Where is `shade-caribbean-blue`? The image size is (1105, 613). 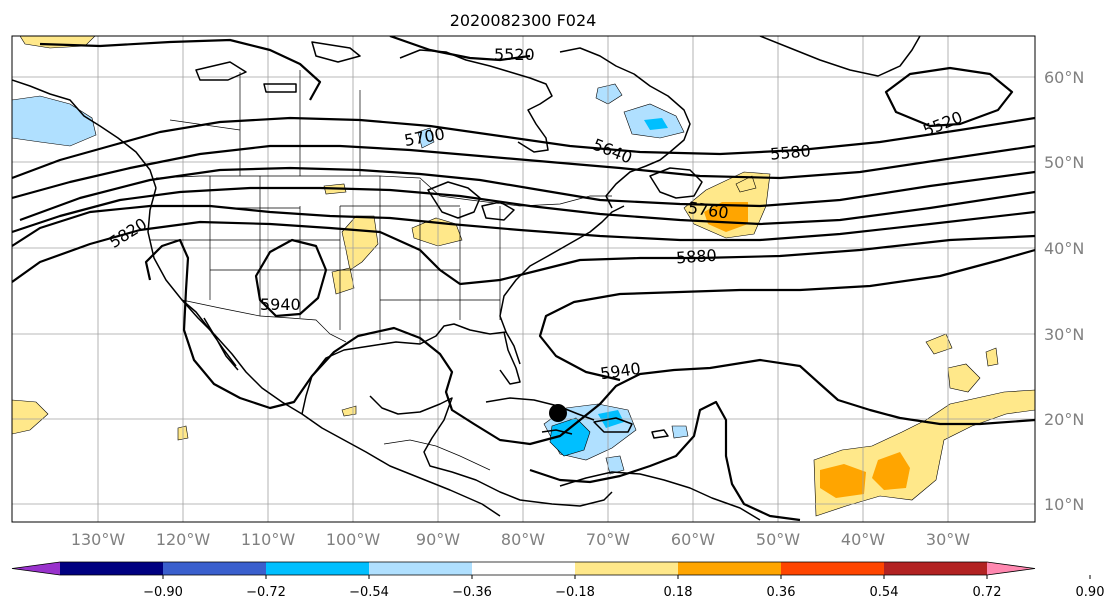 shade-caribbean-blue is located at coordinates (570, 437).